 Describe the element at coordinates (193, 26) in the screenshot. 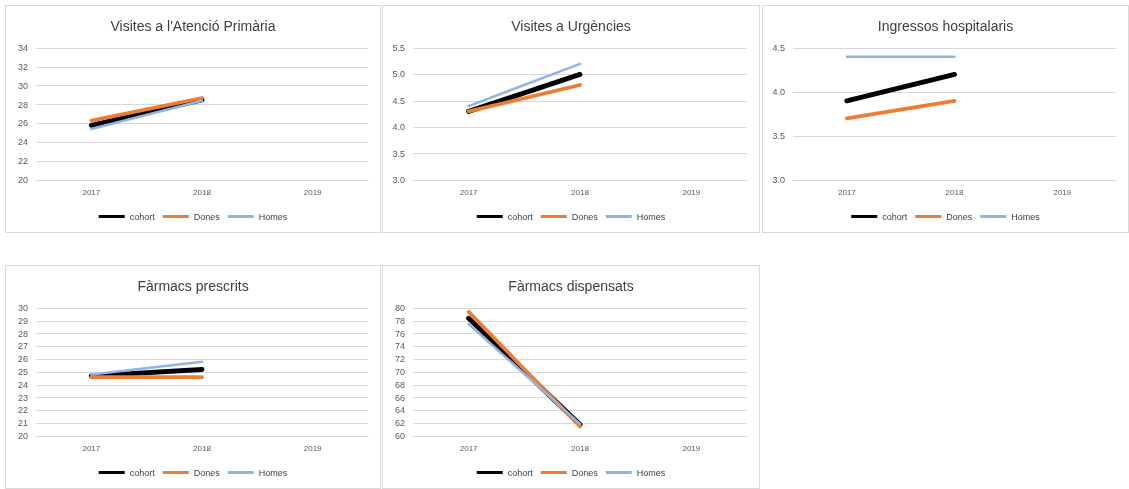

I see `chart-title: Visites a l'Atenció Primària` at that location.